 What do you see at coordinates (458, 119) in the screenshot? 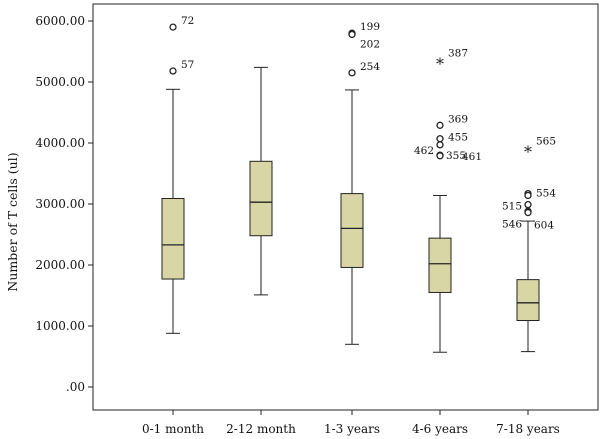
I see `outlier-label: 369` at bounding box center [458, 119].